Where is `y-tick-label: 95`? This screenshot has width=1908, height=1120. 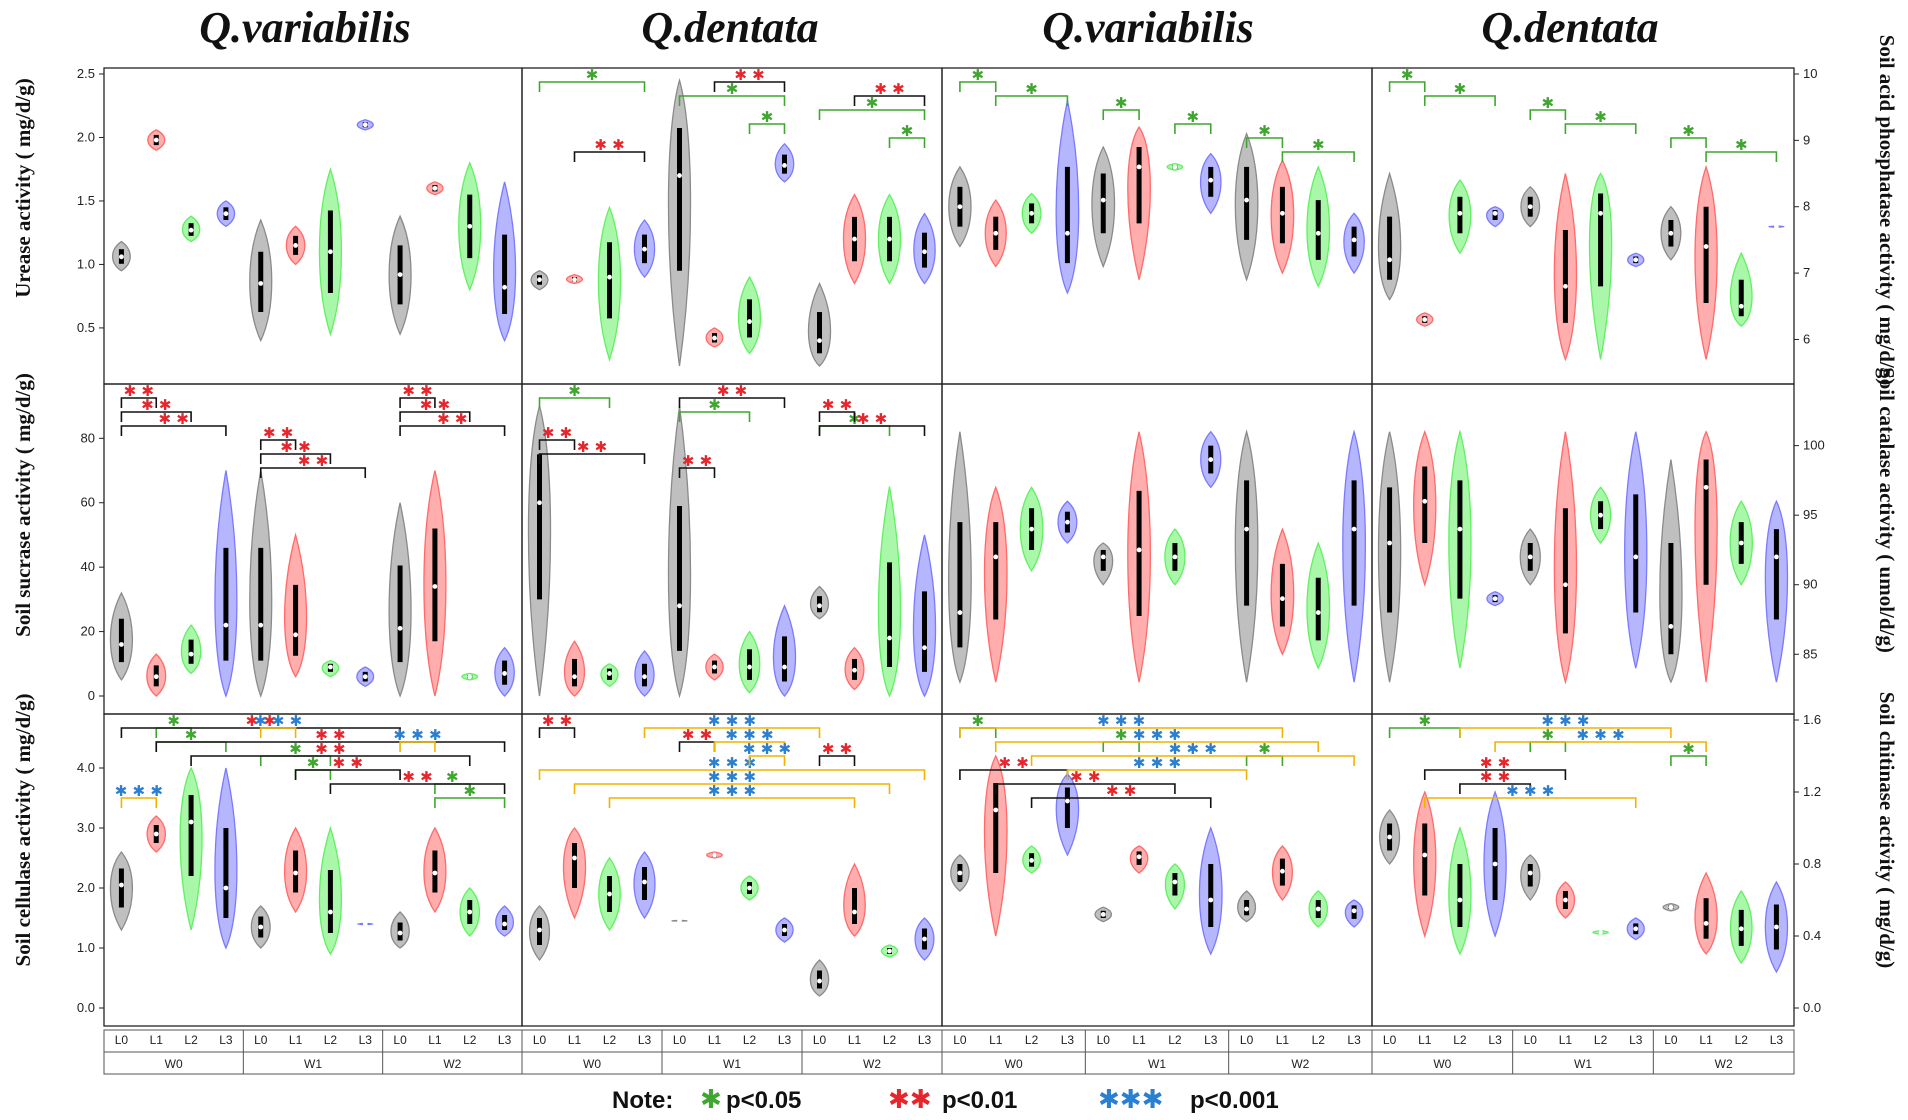
y-tick-label: 95 is located at coordinates (1810, 514).